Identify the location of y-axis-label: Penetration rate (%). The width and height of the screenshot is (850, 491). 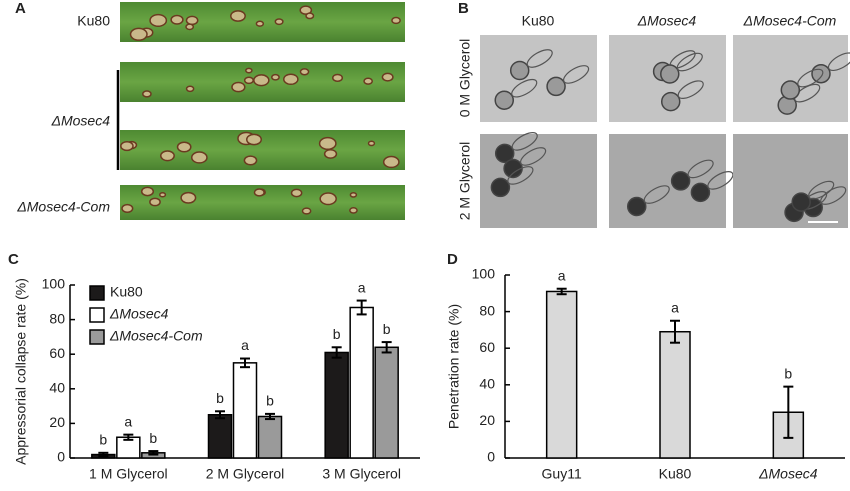
(454, 366).